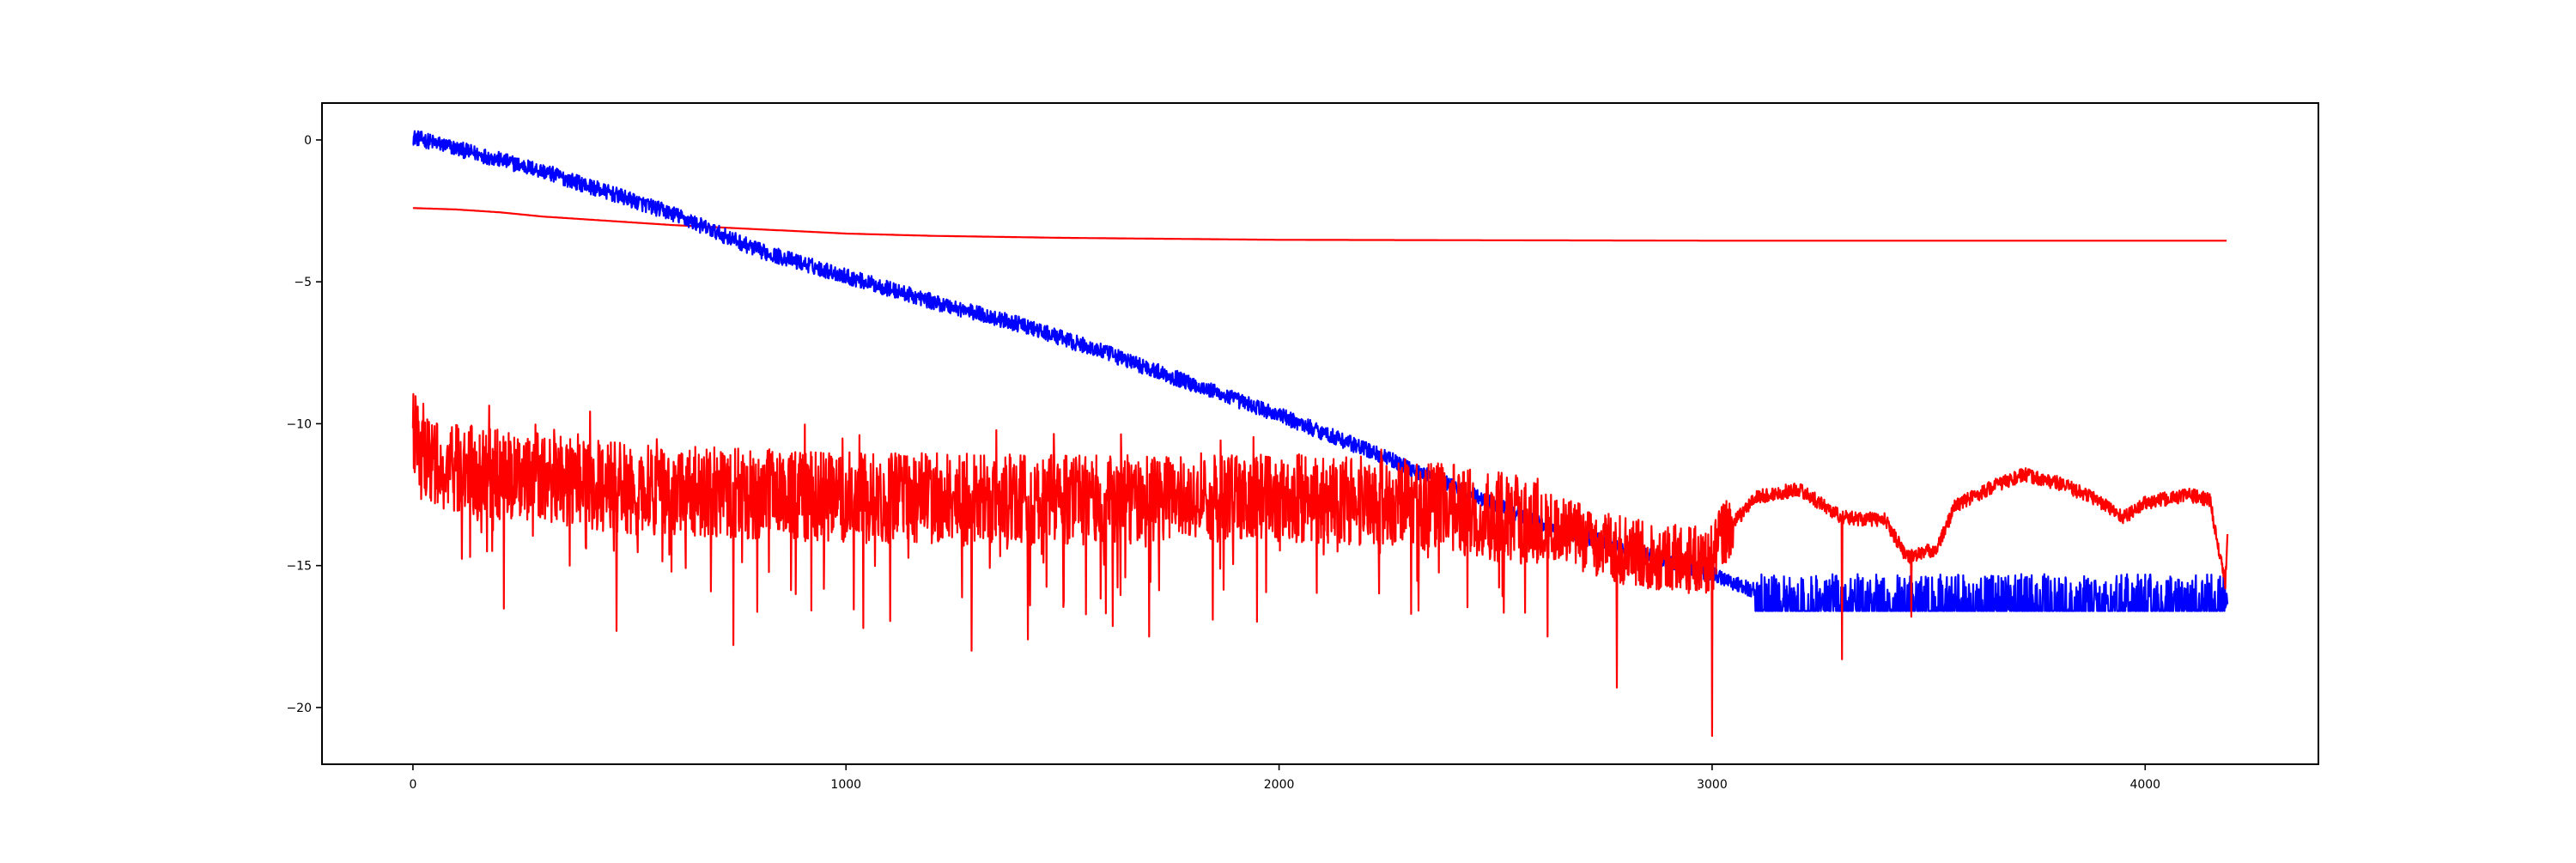 The image size is (2576, 863). I want to click on y-tick-label: −5, so click(303, 282).